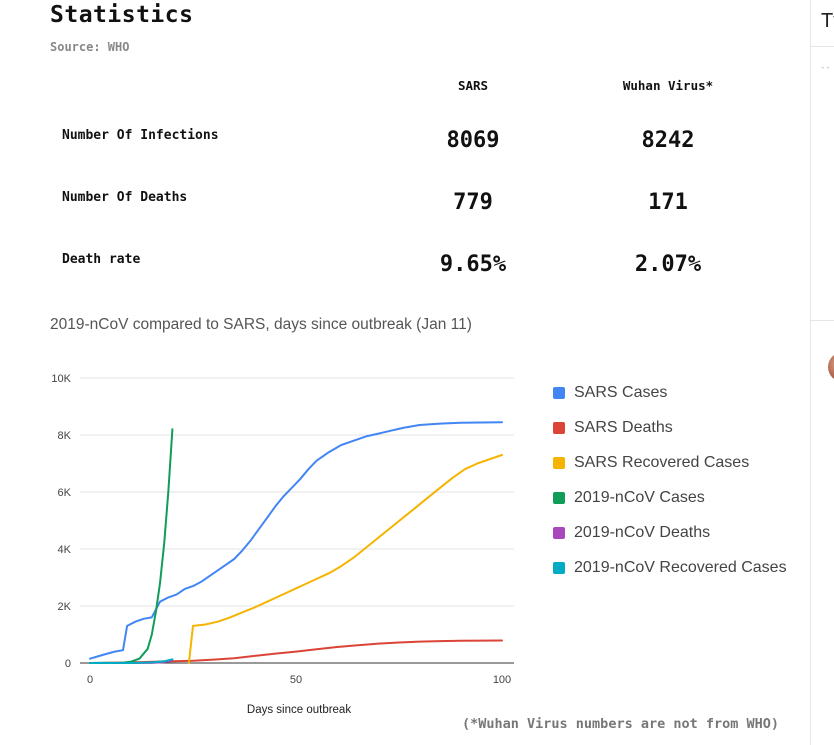 The height and width of the screenshot is (745, 834). What do you see at coordinates (668, 202) in the screenshot?
I see `wuhan-deaths-value: 171` at bounding box center [668, 202].